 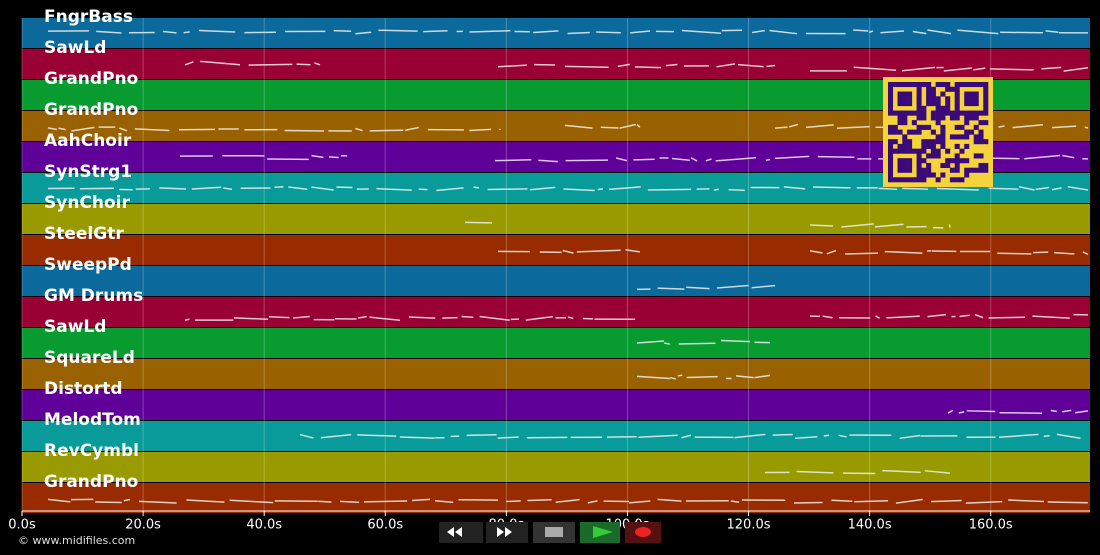 I want to click on tick-label: 160.0s, so click(x=991, y=525).